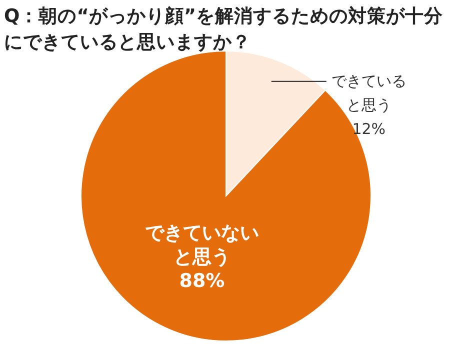 This screenshot has width=462, height=352. I want to click on data-label: 12%, so click(369, 129).